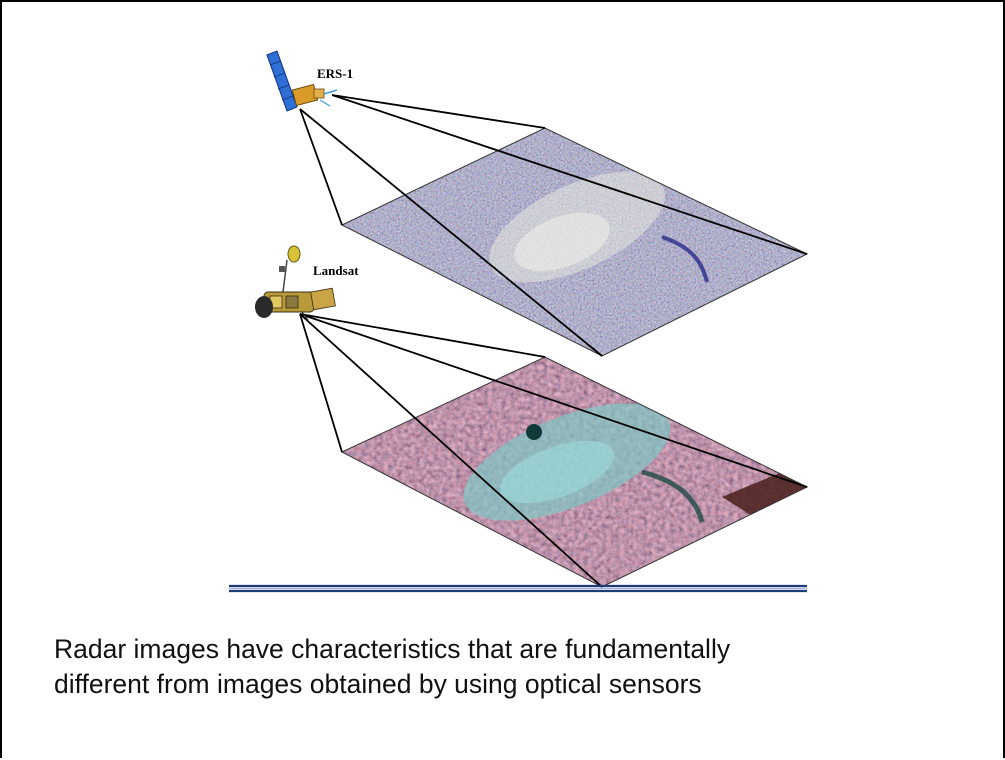 The image size is (1005, 760). What do you see at coordinates (302, 81) in the screenshot?
I see `ers1-satellite-icon` at bounding box center [302, 81].